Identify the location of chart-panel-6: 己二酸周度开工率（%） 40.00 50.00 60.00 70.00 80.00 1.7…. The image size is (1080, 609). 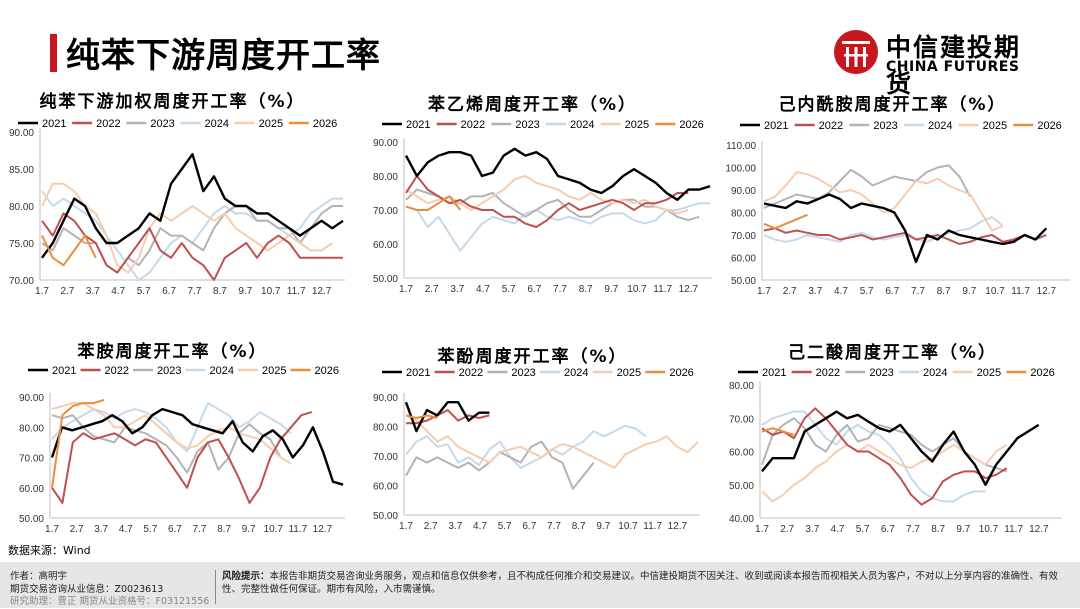
(892, 435).